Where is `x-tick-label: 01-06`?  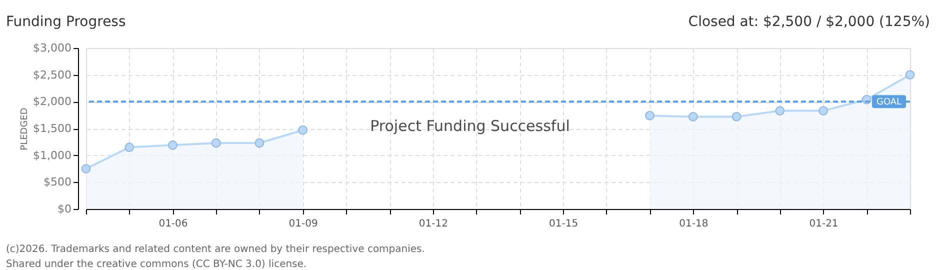
x-tick-label: 01-06 is located at coordinates (173, 224).